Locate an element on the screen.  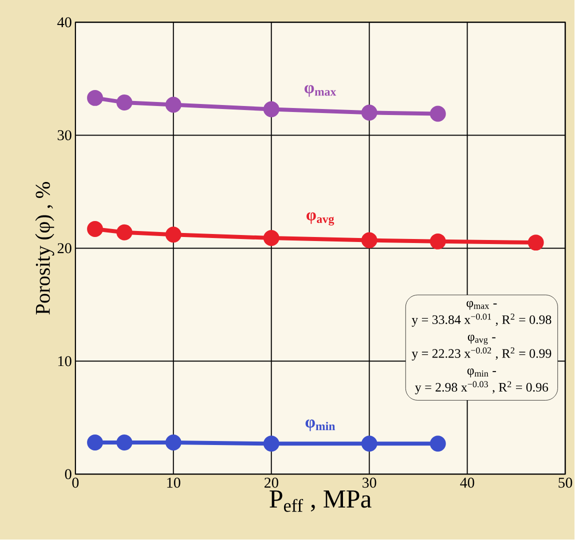
y-tick-label: 30 is located at coordinates (65, 135).